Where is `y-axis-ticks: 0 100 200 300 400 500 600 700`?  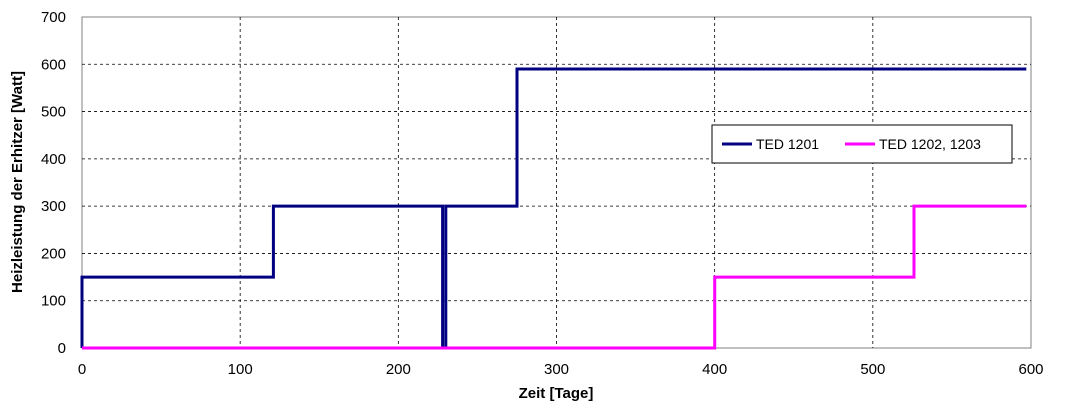 y-axis-ticks: 0 100 200 300 400 500 600 700 is located at coordinates (53, 183).